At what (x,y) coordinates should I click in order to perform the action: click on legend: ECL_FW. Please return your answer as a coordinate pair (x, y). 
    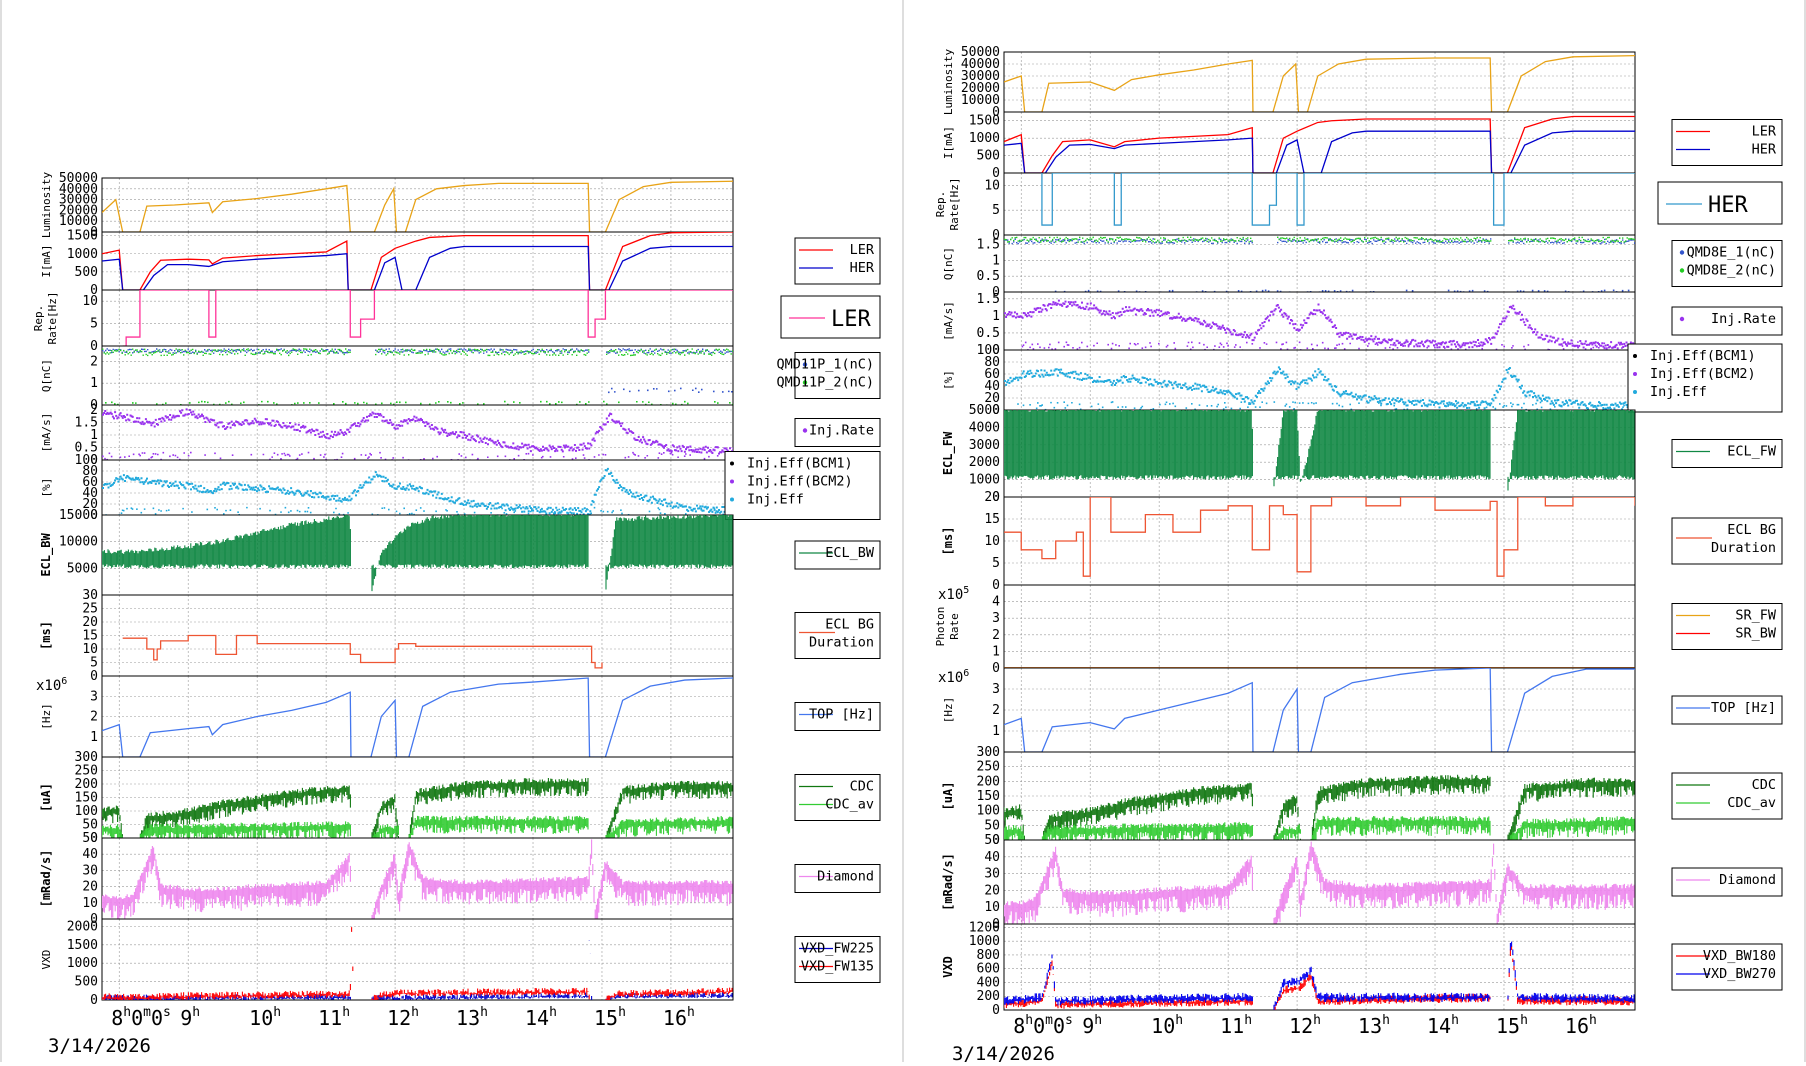
    Looking at the image, I should click on (1727, 454).